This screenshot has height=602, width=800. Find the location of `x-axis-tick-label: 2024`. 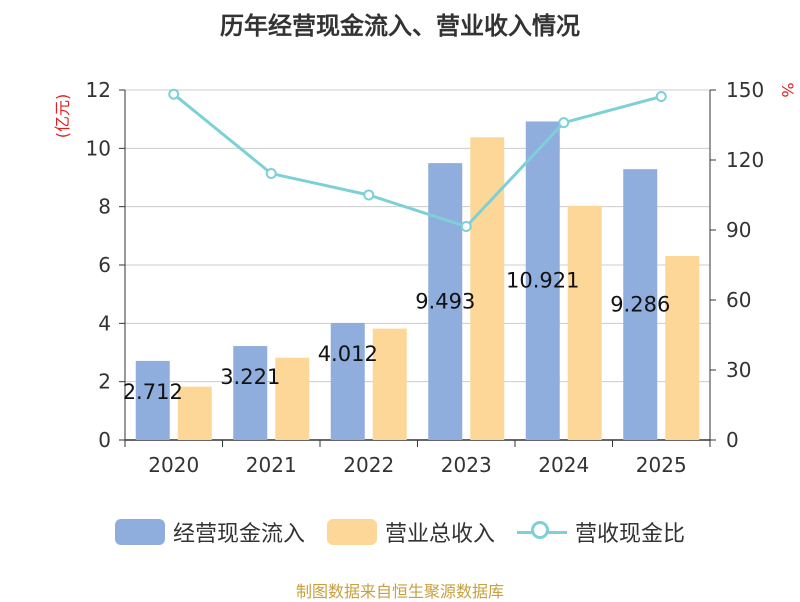

x-axis-tick-label: 2024 is located at coordinates (563, 465).